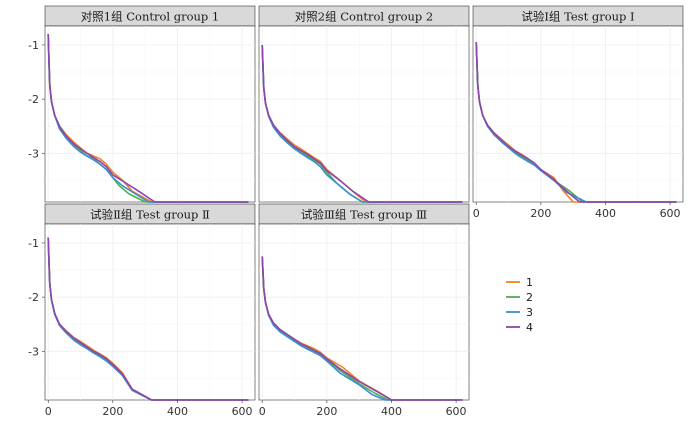 This screenshot has width=700, height=433. Describe the element at coordinates (519, 297) in the screenshot. I see `legend-item-2: 2` at that location.